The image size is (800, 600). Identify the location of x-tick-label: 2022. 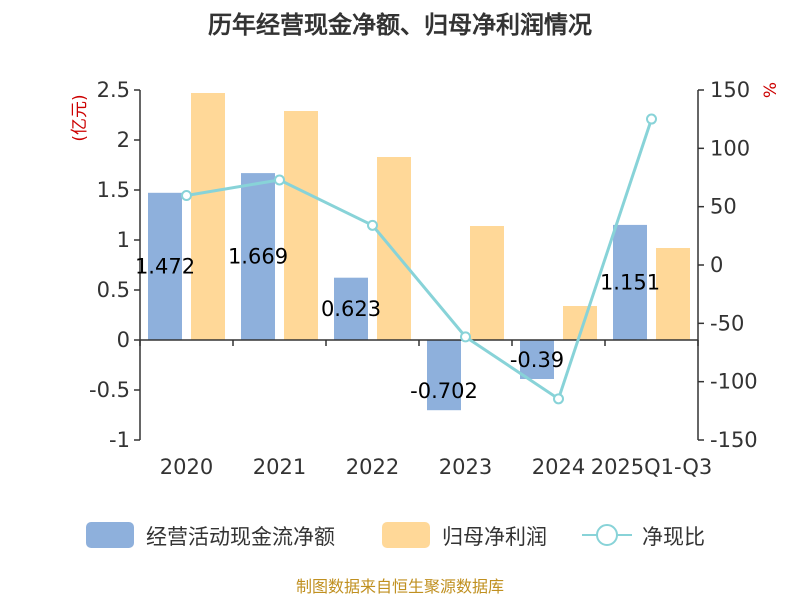
(372, 467).